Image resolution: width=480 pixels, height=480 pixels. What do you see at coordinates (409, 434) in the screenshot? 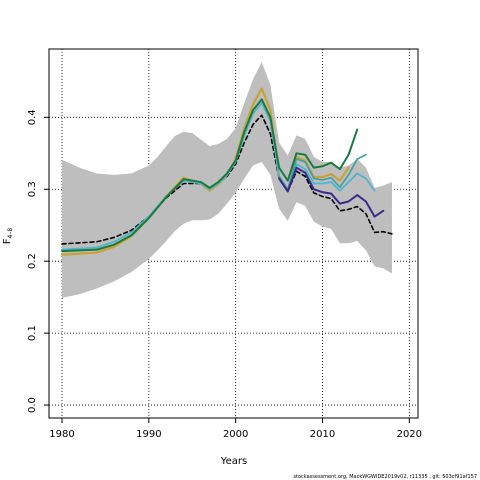
I see `x-tick-label-4: 2020` at bounding box center [409, 434].